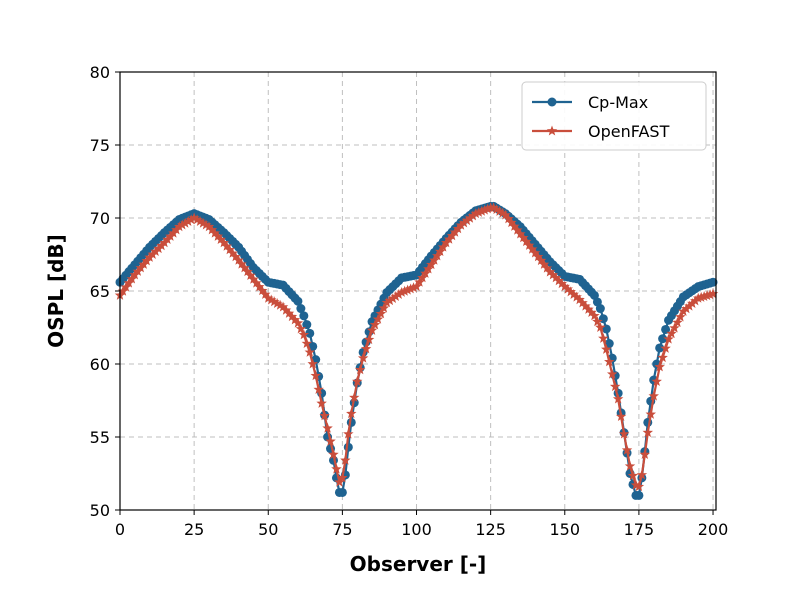 Image resolution: width=795 pixels, height=600 pixels. What do you see at coordinates (56, 291) in the screenshot?
I see `y-axis-label: OSPL [dB]` at bounding box center [56, 291].